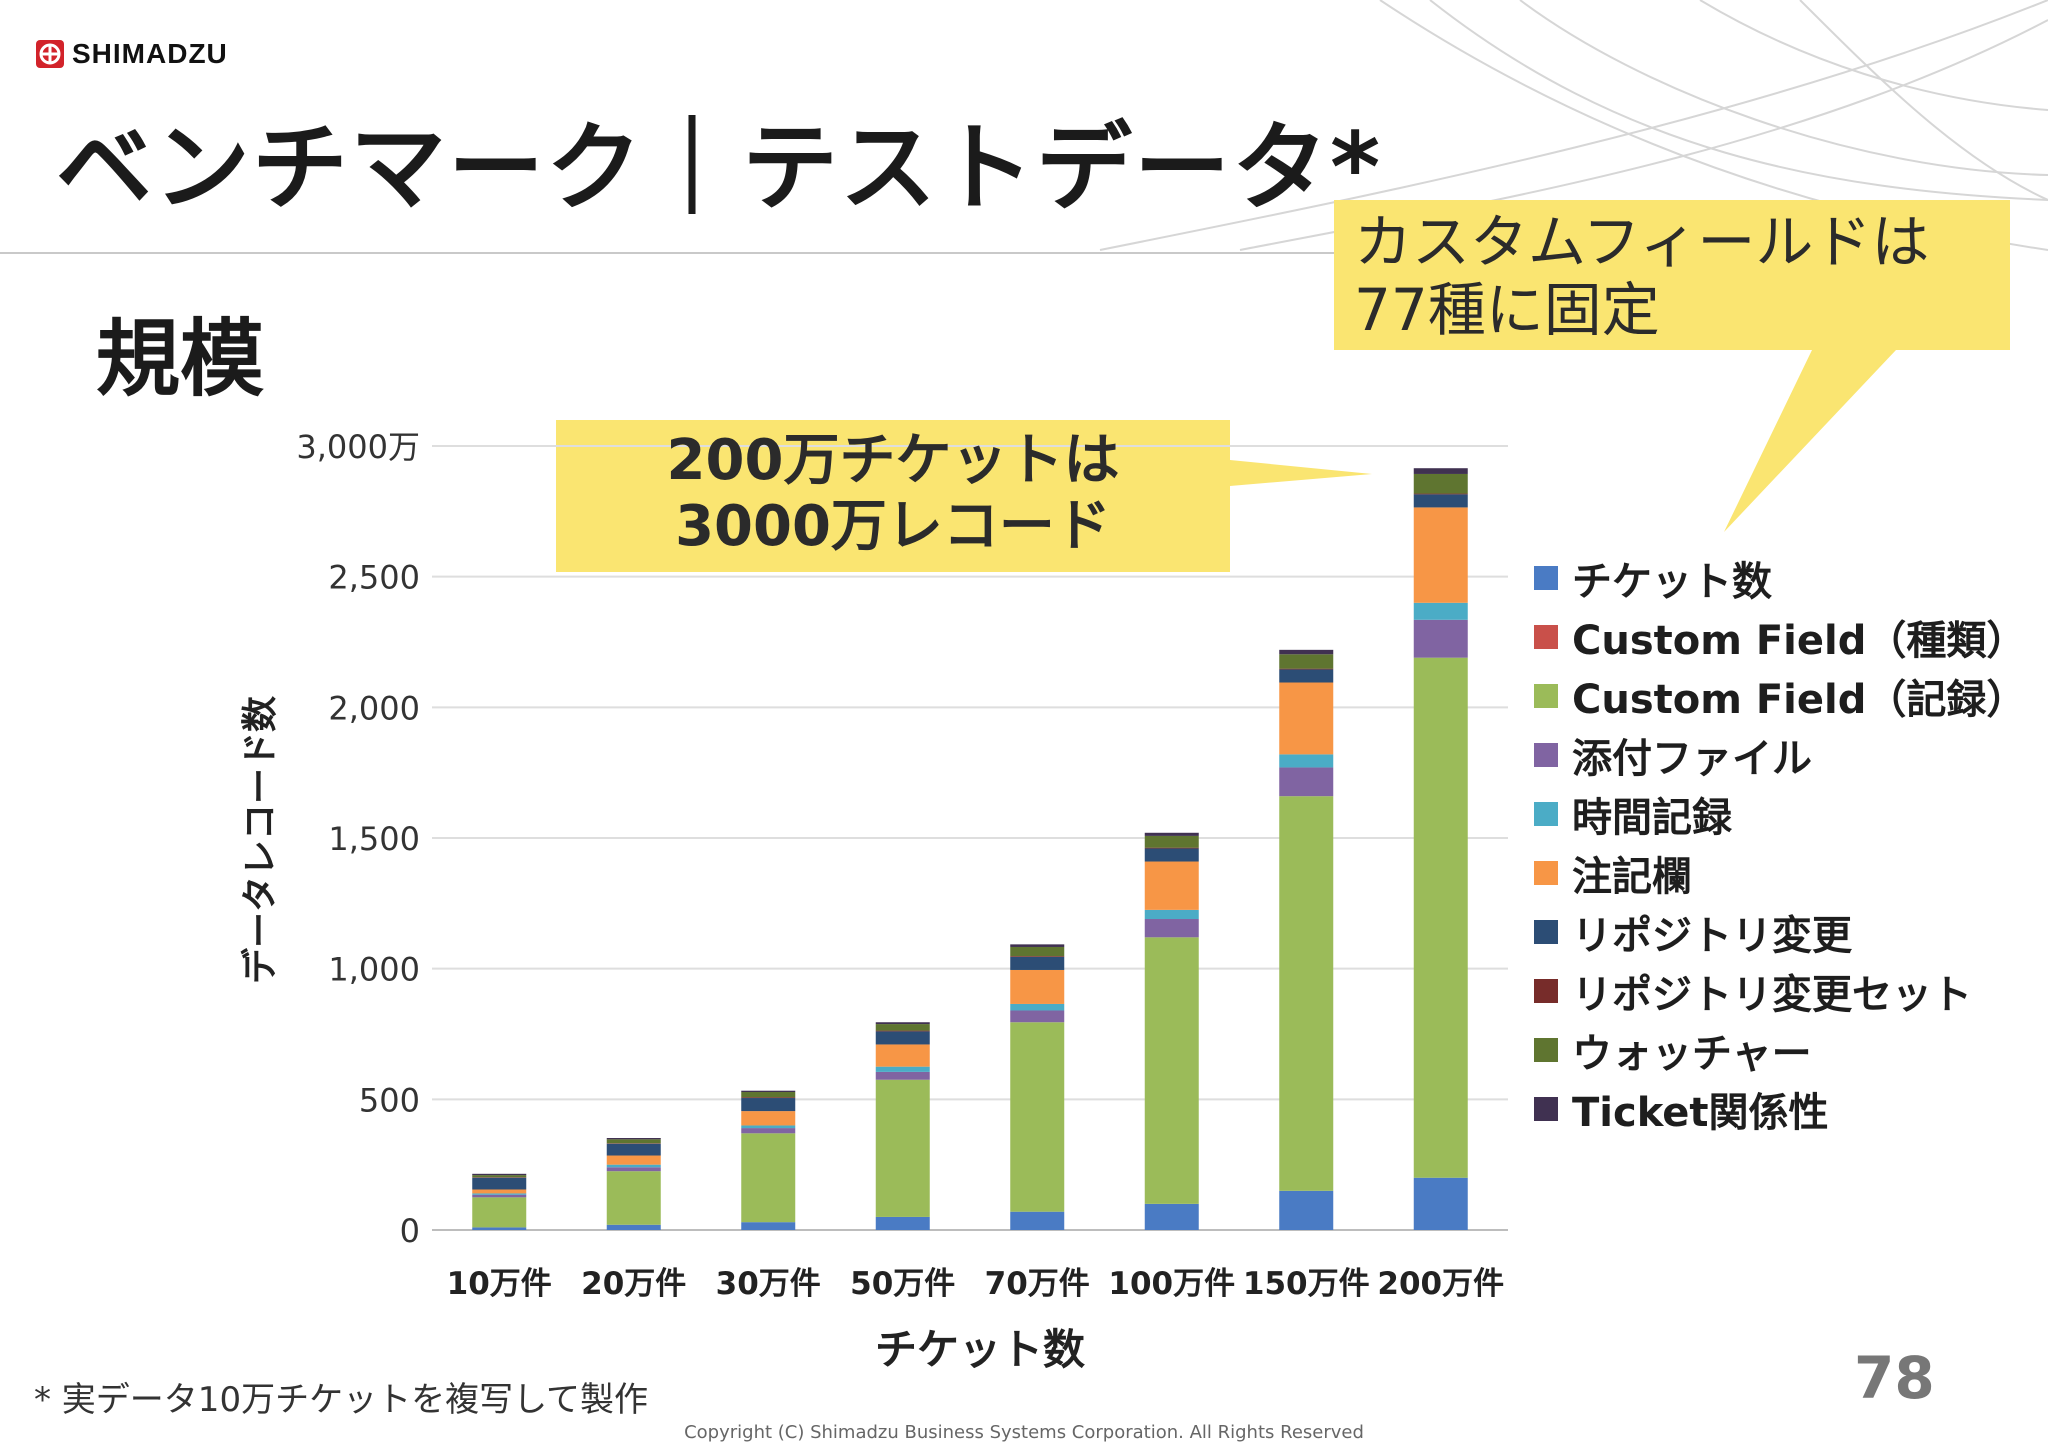 This screenshot has width=2048, height=1448. I want to click on x-tick-label: 10万件, so click(499, 1284).